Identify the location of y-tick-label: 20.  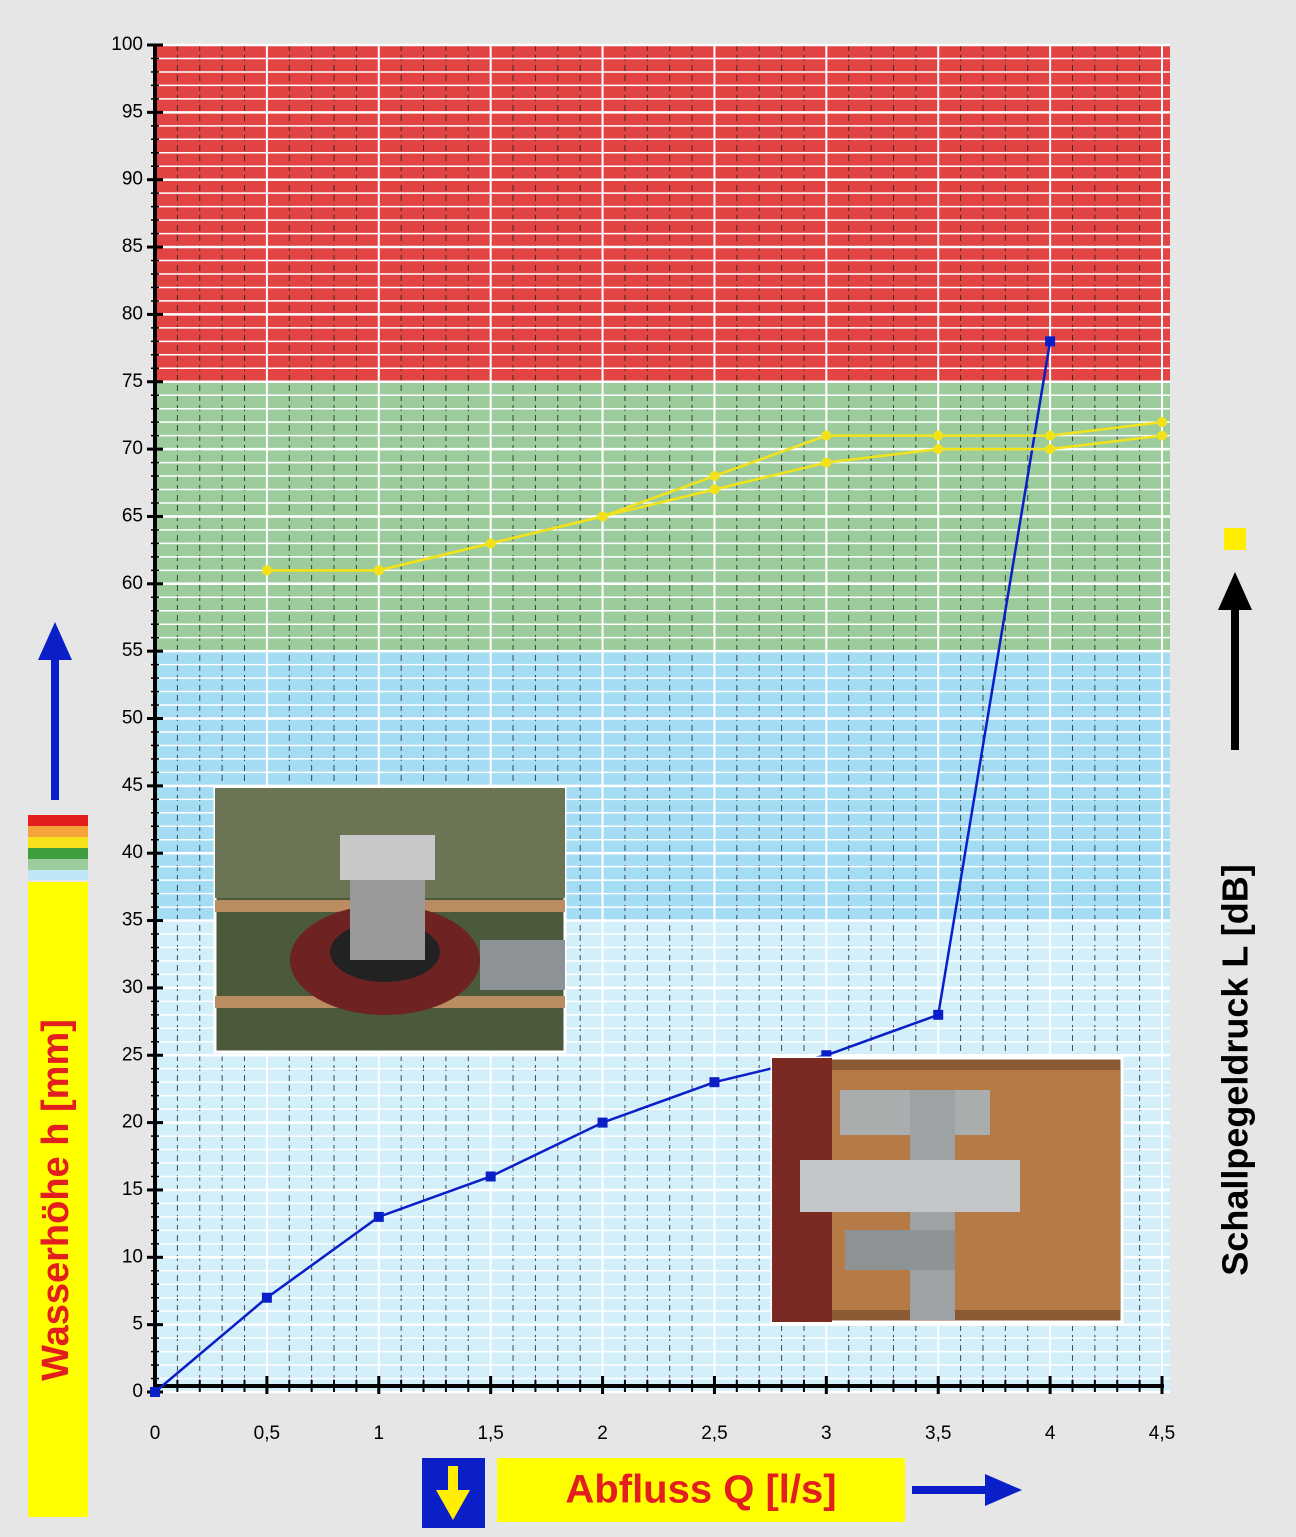
(132, 1122).